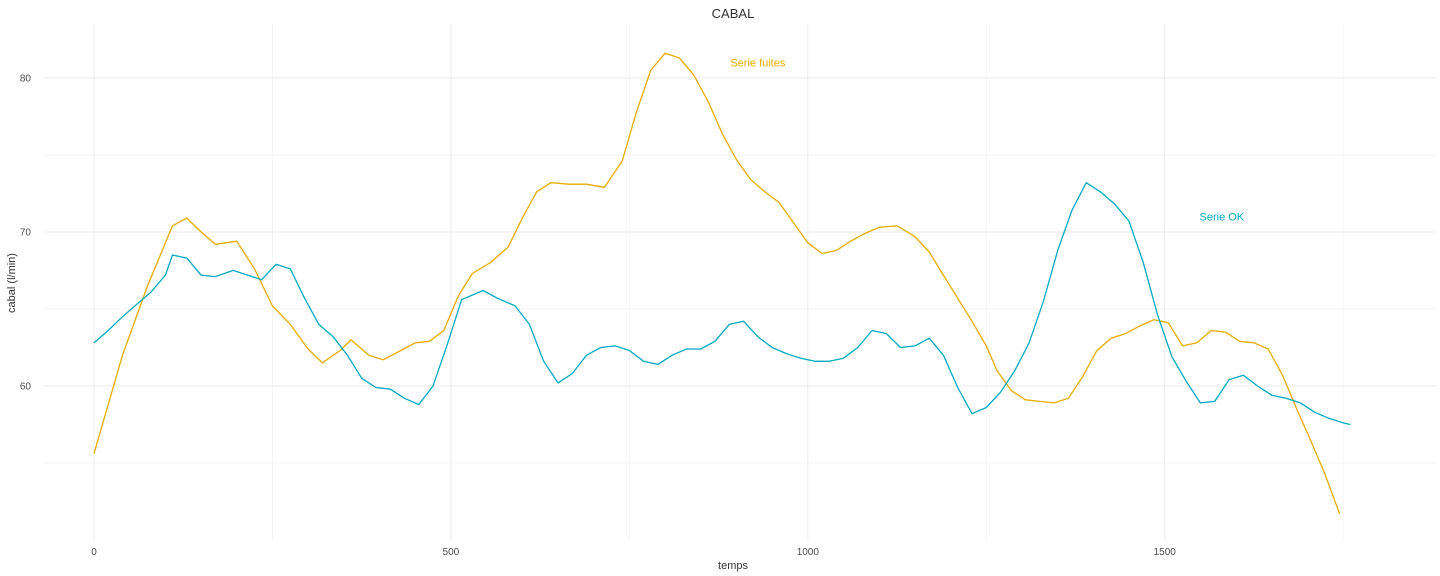 Image resolution: width=1440 pixels, height=576 pixels. Describe the element at coordinates (26, 78) in the screenshot. I see `y-tick-label: 80` at that location.